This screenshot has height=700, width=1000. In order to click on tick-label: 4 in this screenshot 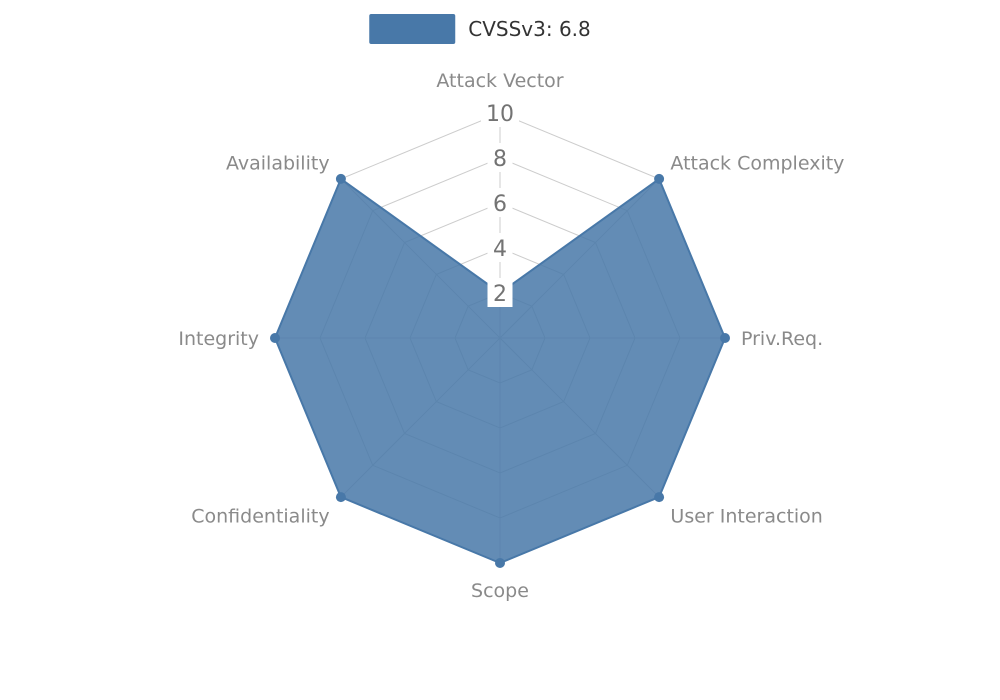, I will do `click(500, 249)`.